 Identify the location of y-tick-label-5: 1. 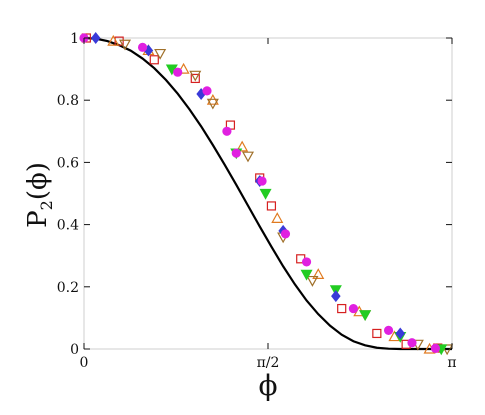
(74, 39).